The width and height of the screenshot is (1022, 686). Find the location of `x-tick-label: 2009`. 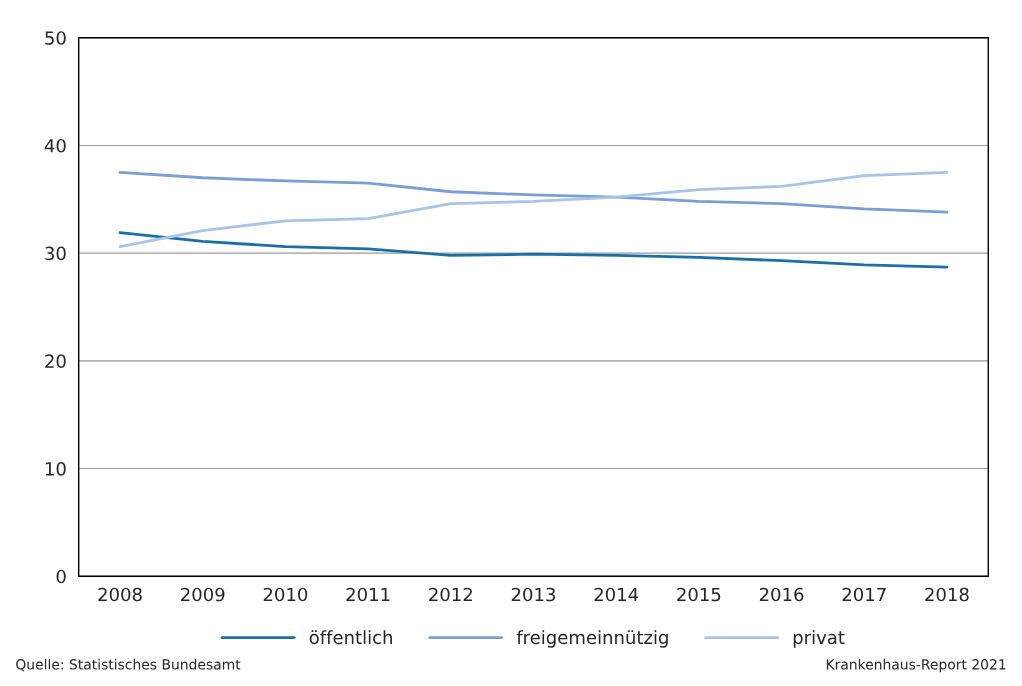

x-tick-label: 2009 is located at coordinates (203, 594).